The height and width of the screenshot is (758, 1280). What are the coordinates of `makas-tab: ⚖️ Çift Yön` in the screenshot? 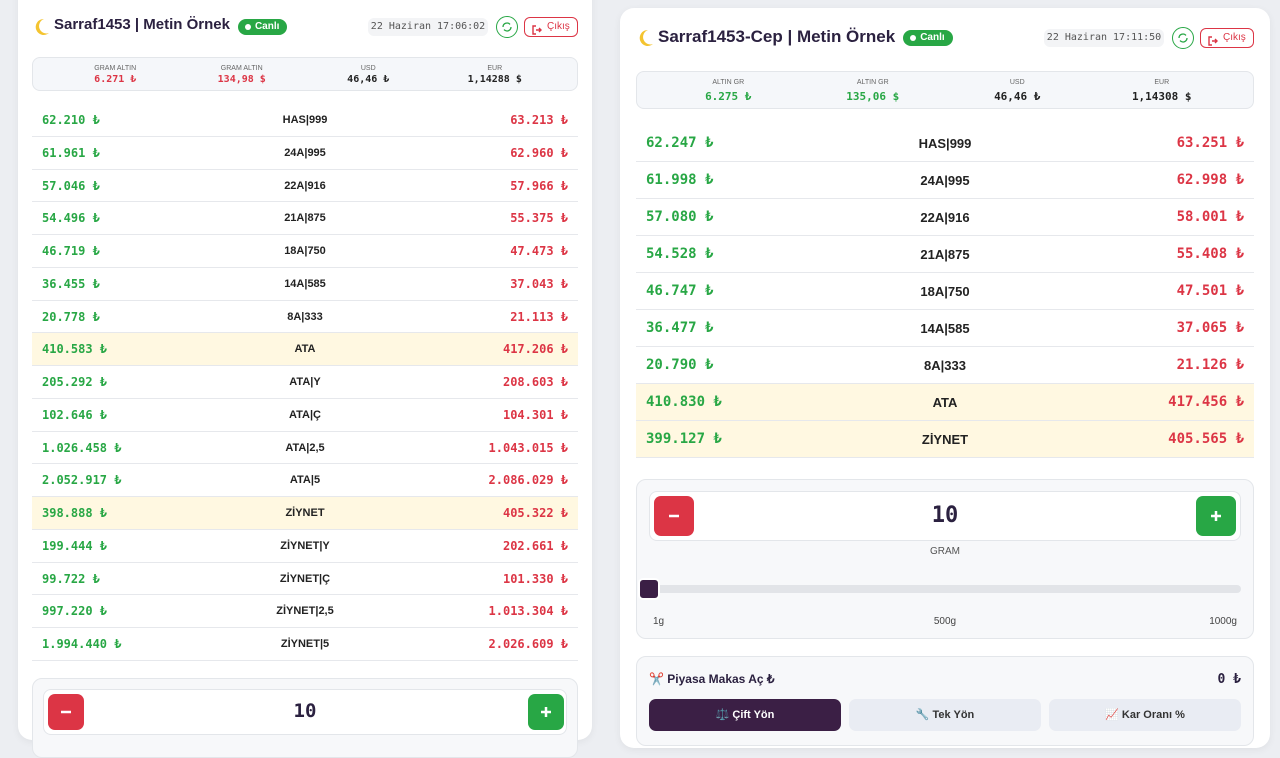 It's located at (745, 715).